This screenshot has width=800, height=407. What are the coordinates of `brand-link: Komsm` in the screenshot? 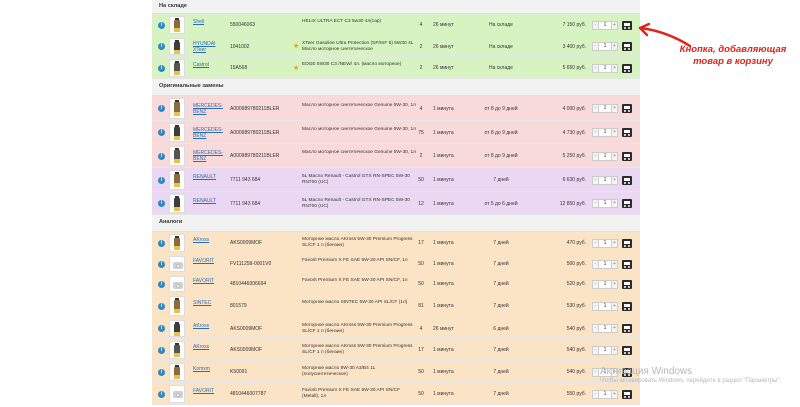 It's located at (201, 369).